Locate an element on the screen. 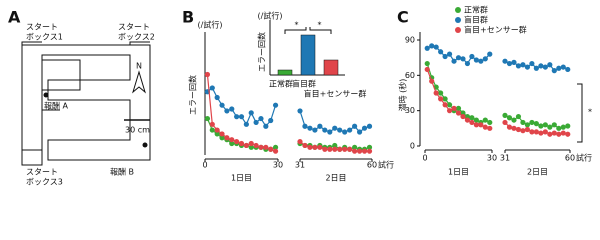 Image resolution: width=600 pixels, height=240 pixels. x-group-label: 2日目 is located at coordinates (335, 178).